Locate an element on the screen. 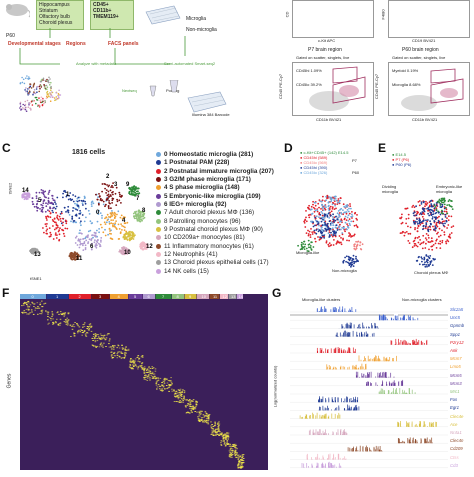  legend-text: 10 CD209a+ monocytes (81) is located at coordinates (204, 238).